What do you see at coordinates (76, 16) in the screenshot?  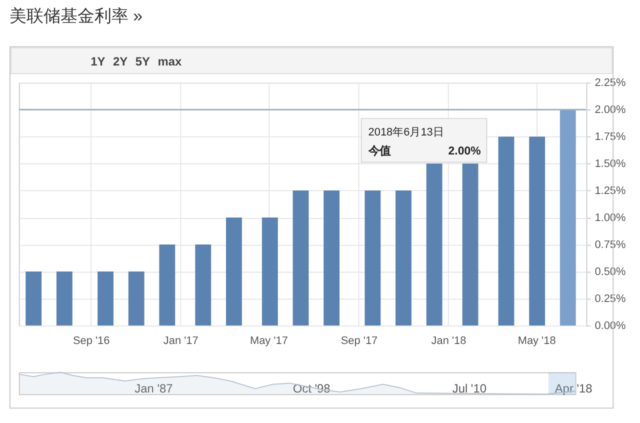 I see `chart-title: 美联储基金利率 »` at bounding box center [76, 16].